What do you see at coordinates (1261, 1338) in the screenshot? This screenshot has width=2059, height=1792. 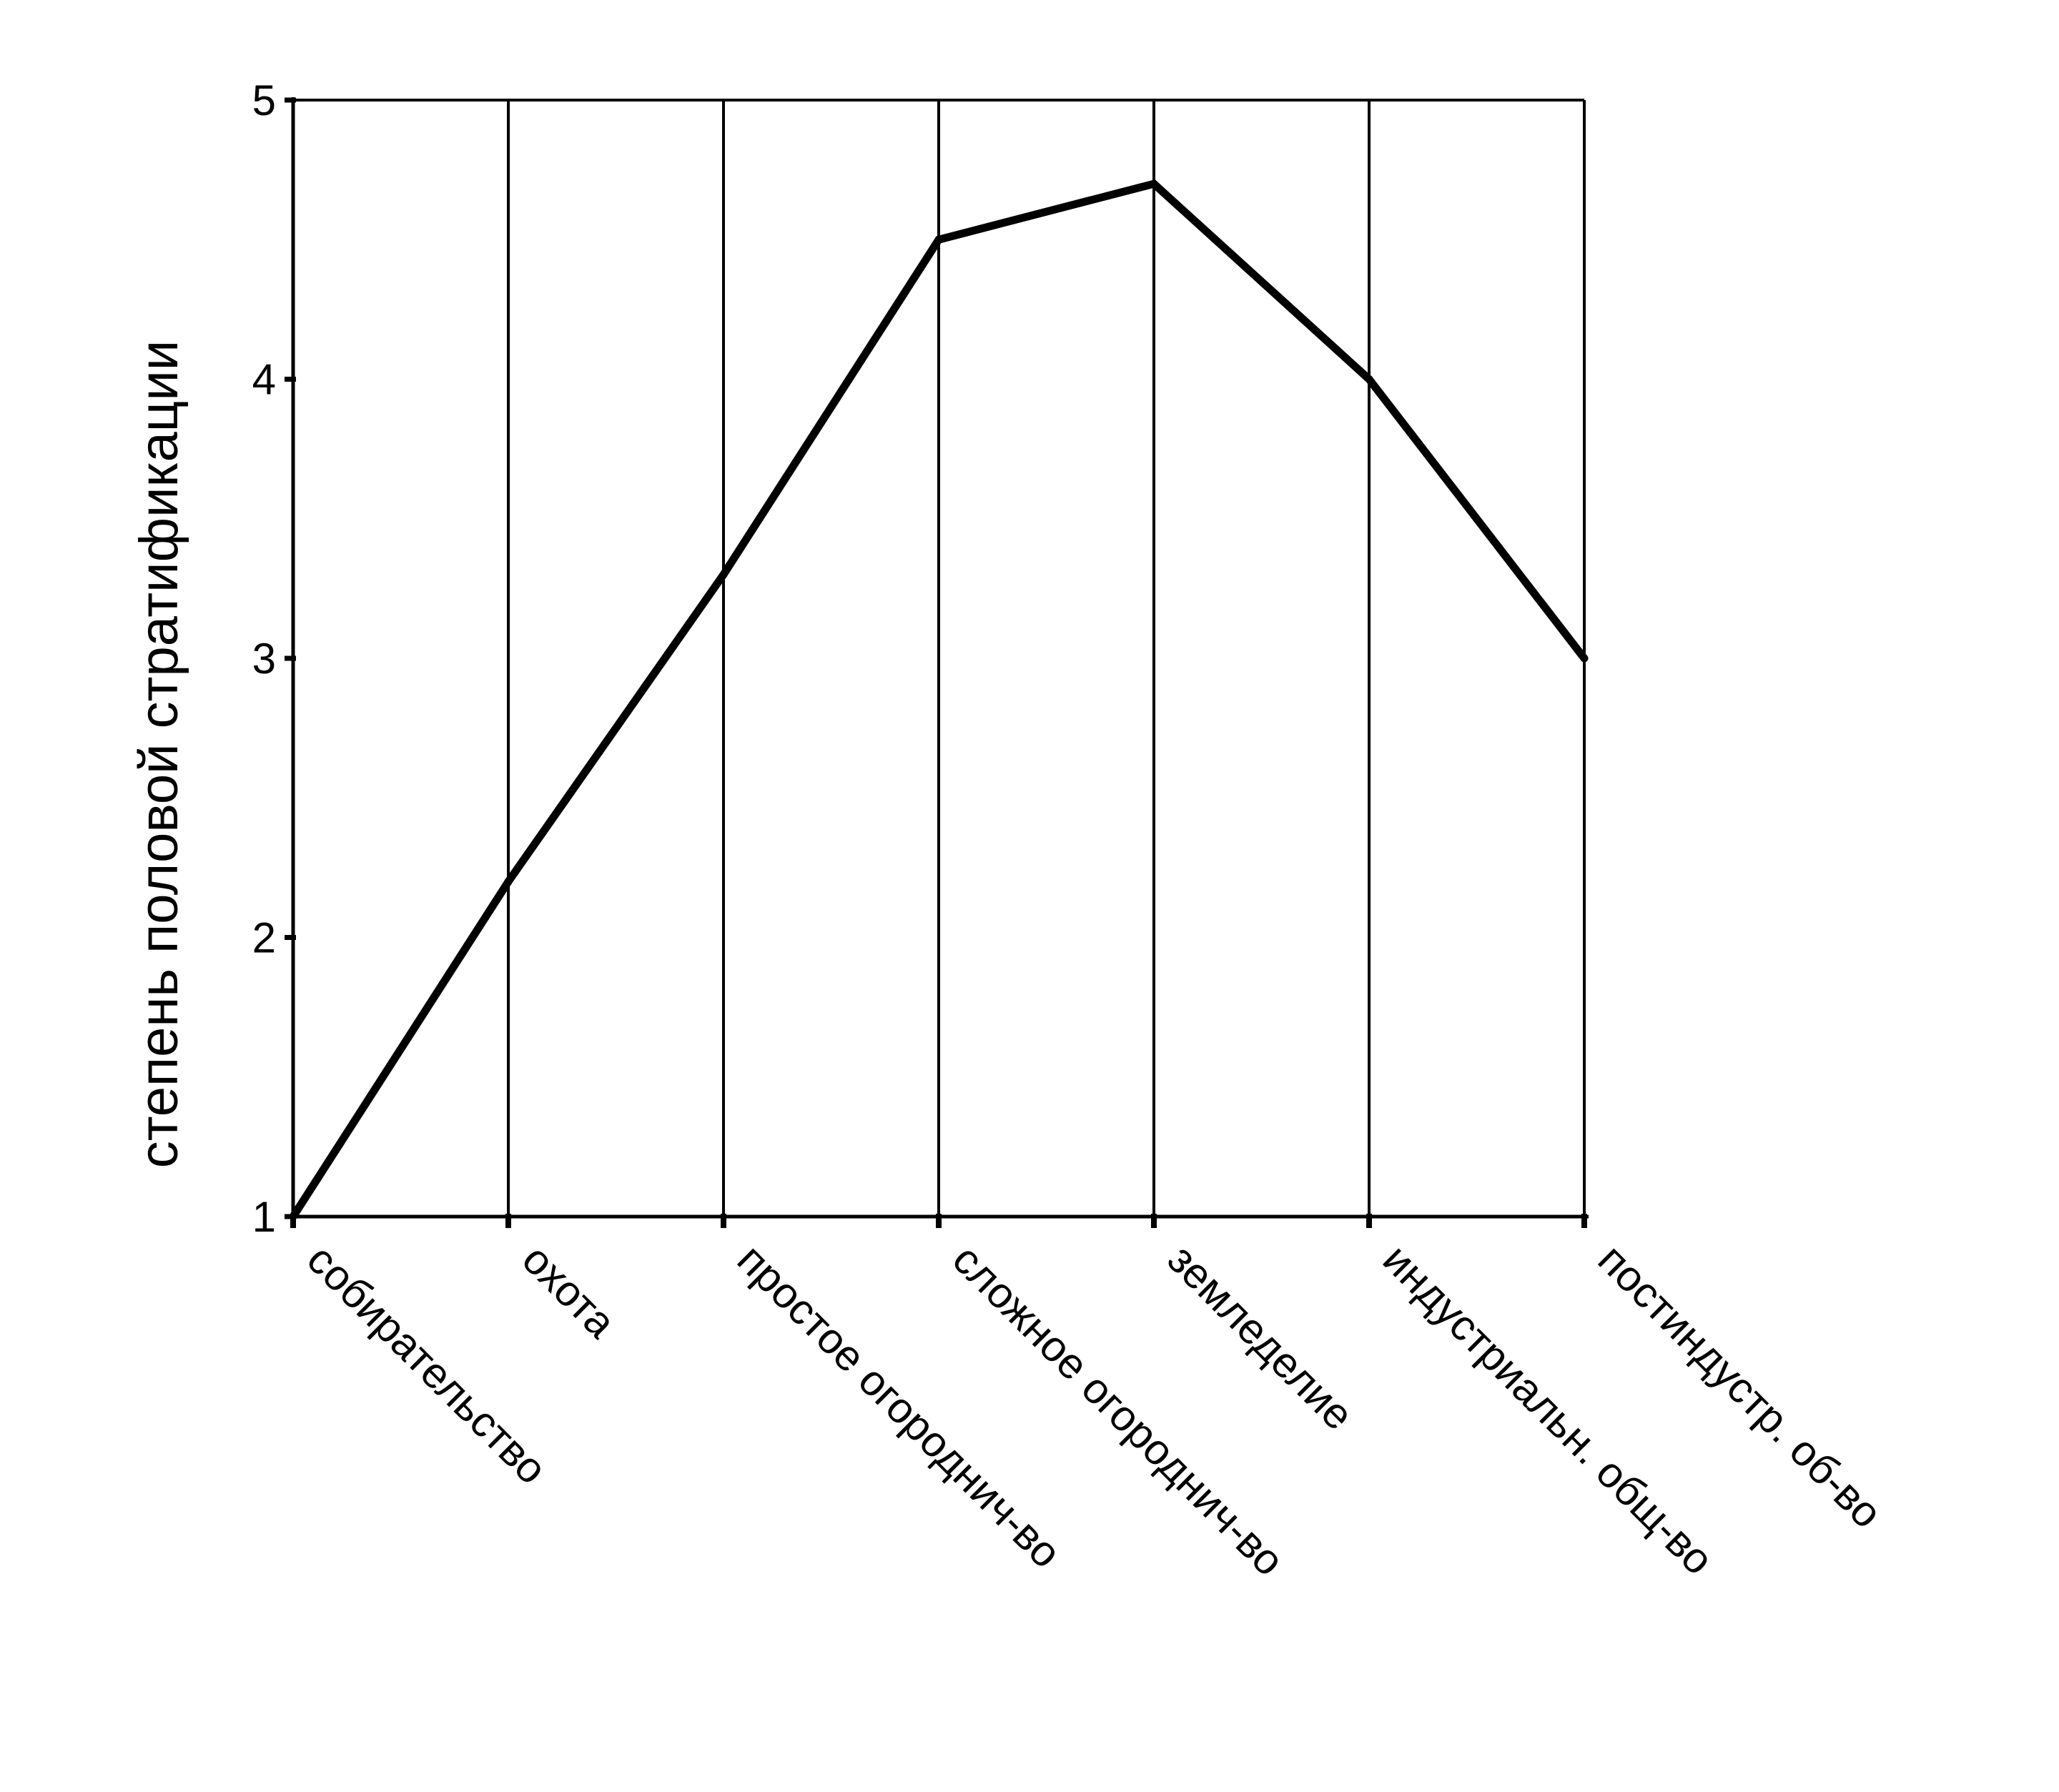 I see `x-category-label-5: земледелие` at bounding box center [1261, 1338].